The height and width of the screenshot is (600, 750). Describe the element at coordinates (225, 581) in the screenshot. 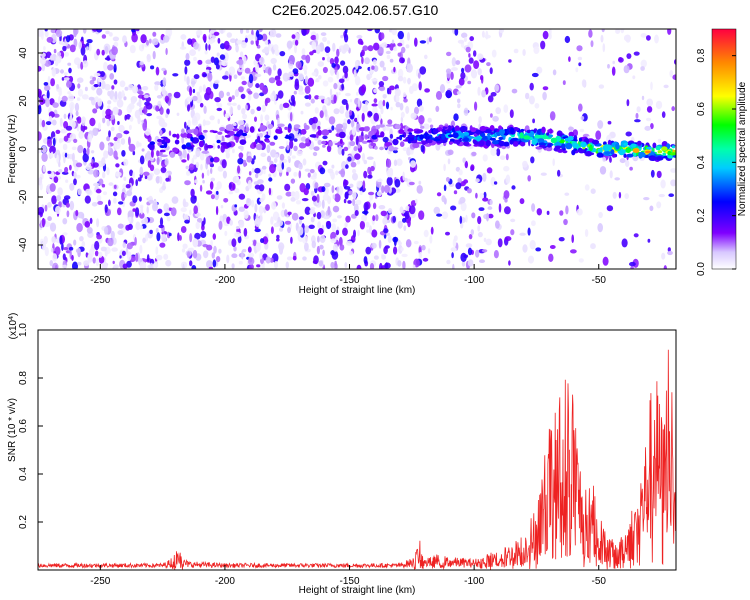

I see `snr-x-tick-label: -200` at that location.